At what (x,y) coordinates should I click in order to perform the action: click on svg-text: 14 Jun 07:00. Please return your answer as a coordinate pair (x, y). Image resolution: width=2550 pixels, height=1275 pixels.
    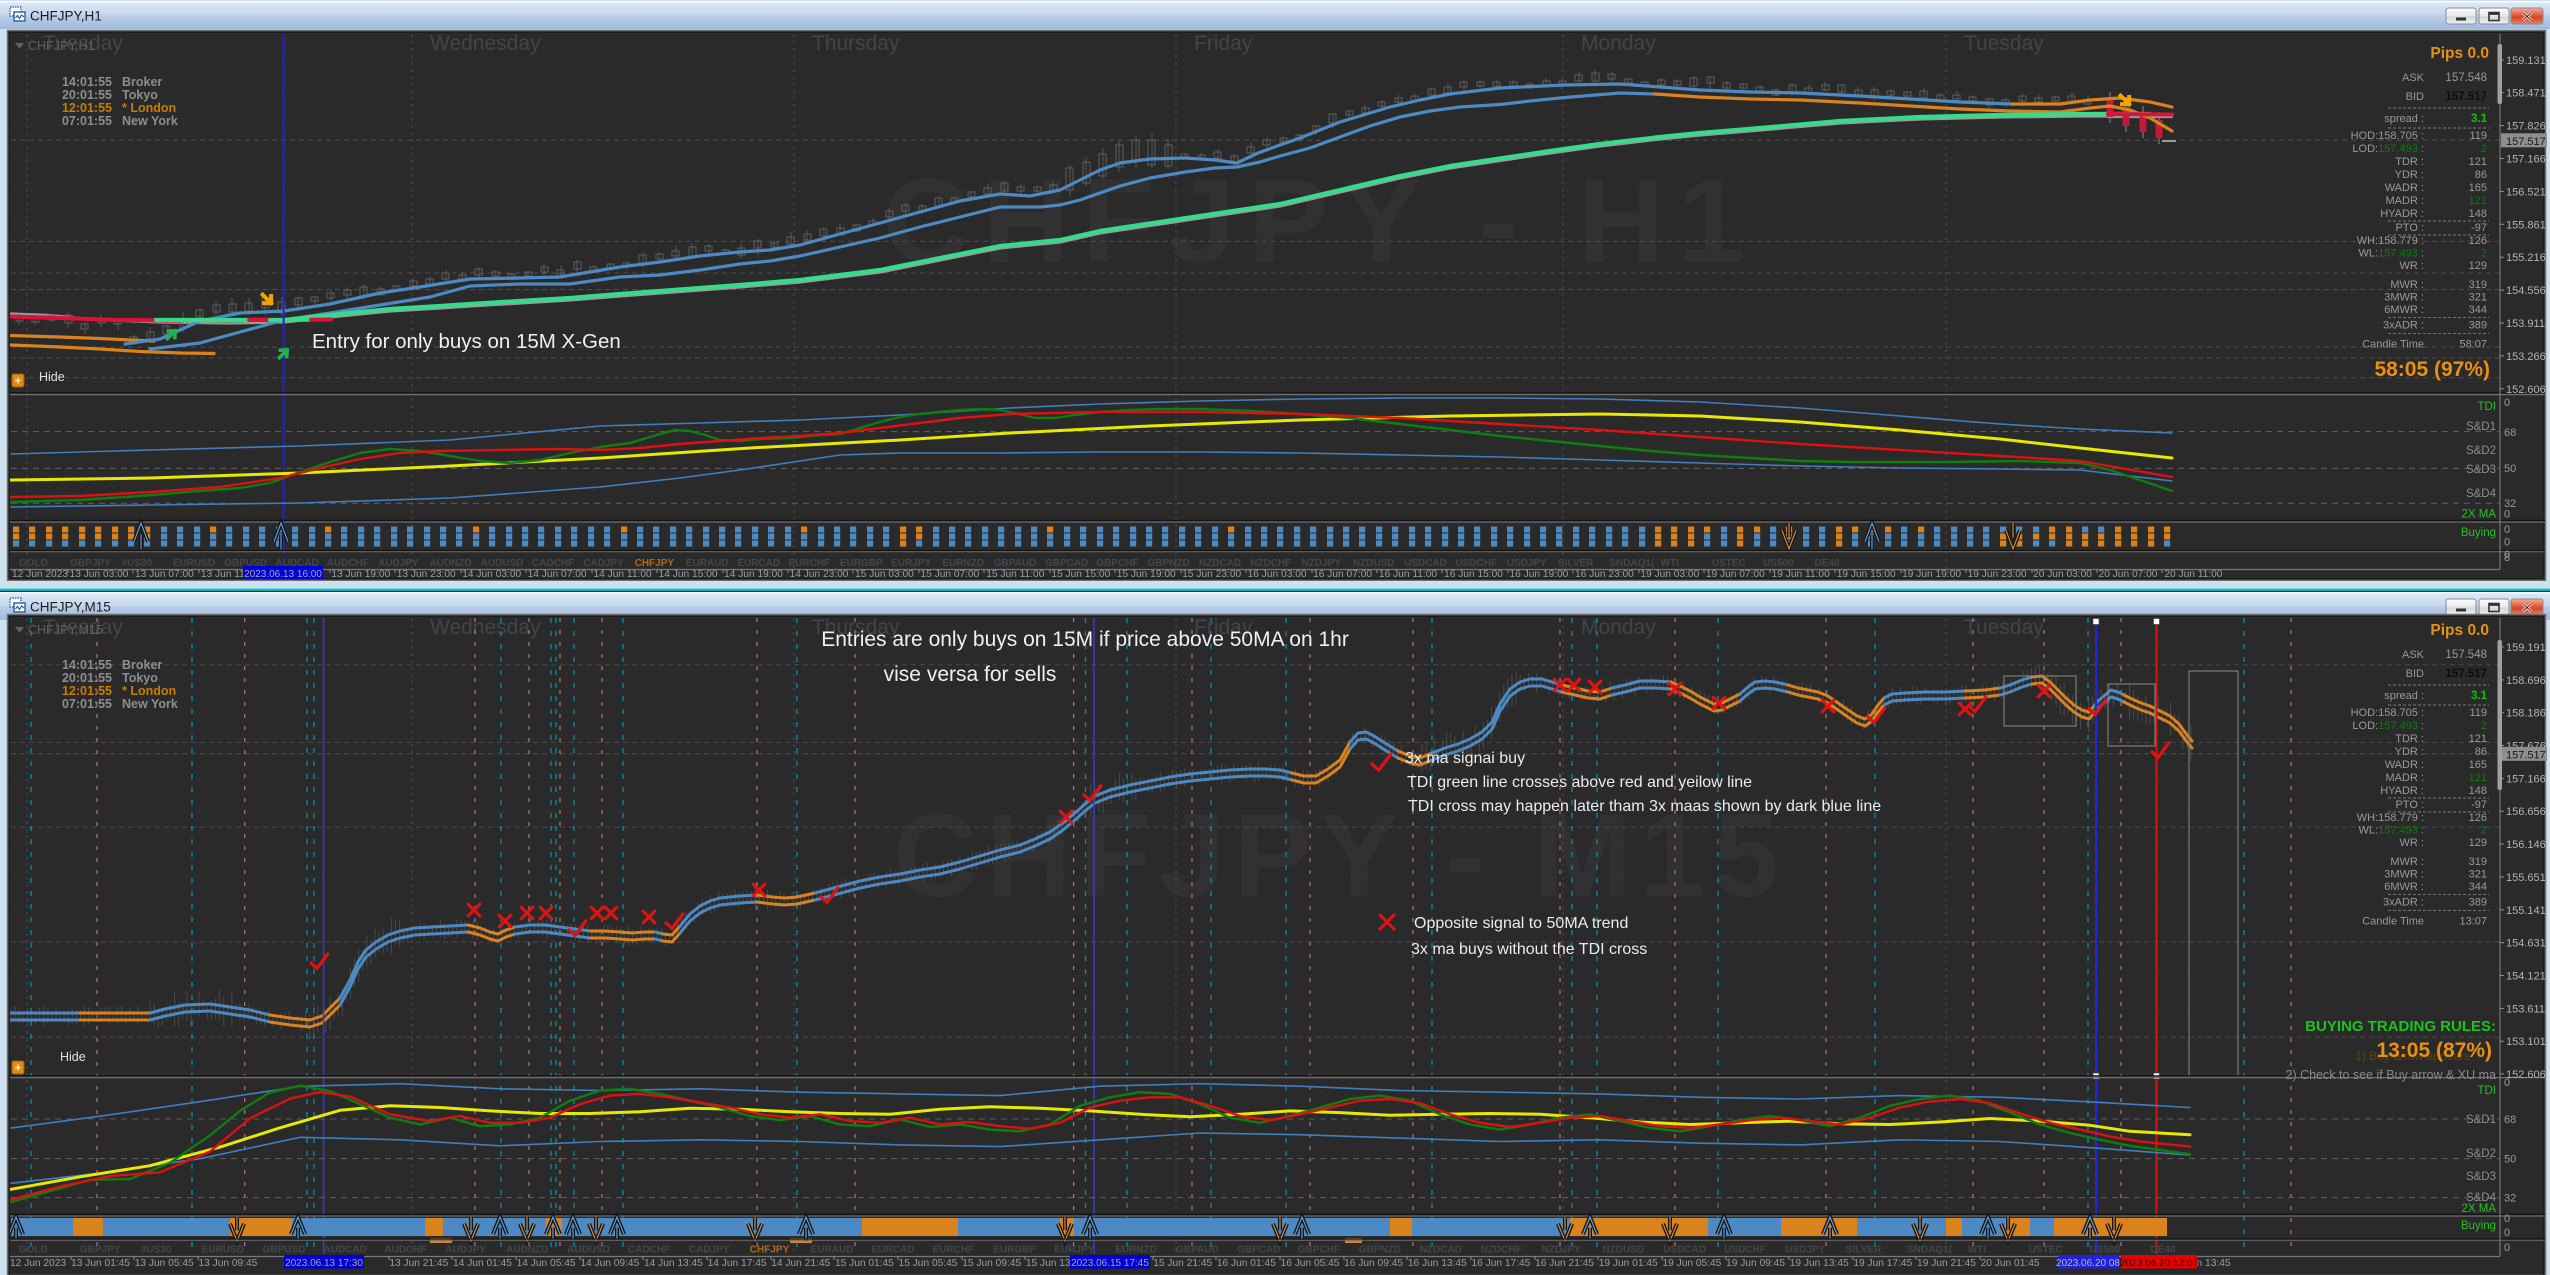
    Looking at the image, I should click on (557, 574).